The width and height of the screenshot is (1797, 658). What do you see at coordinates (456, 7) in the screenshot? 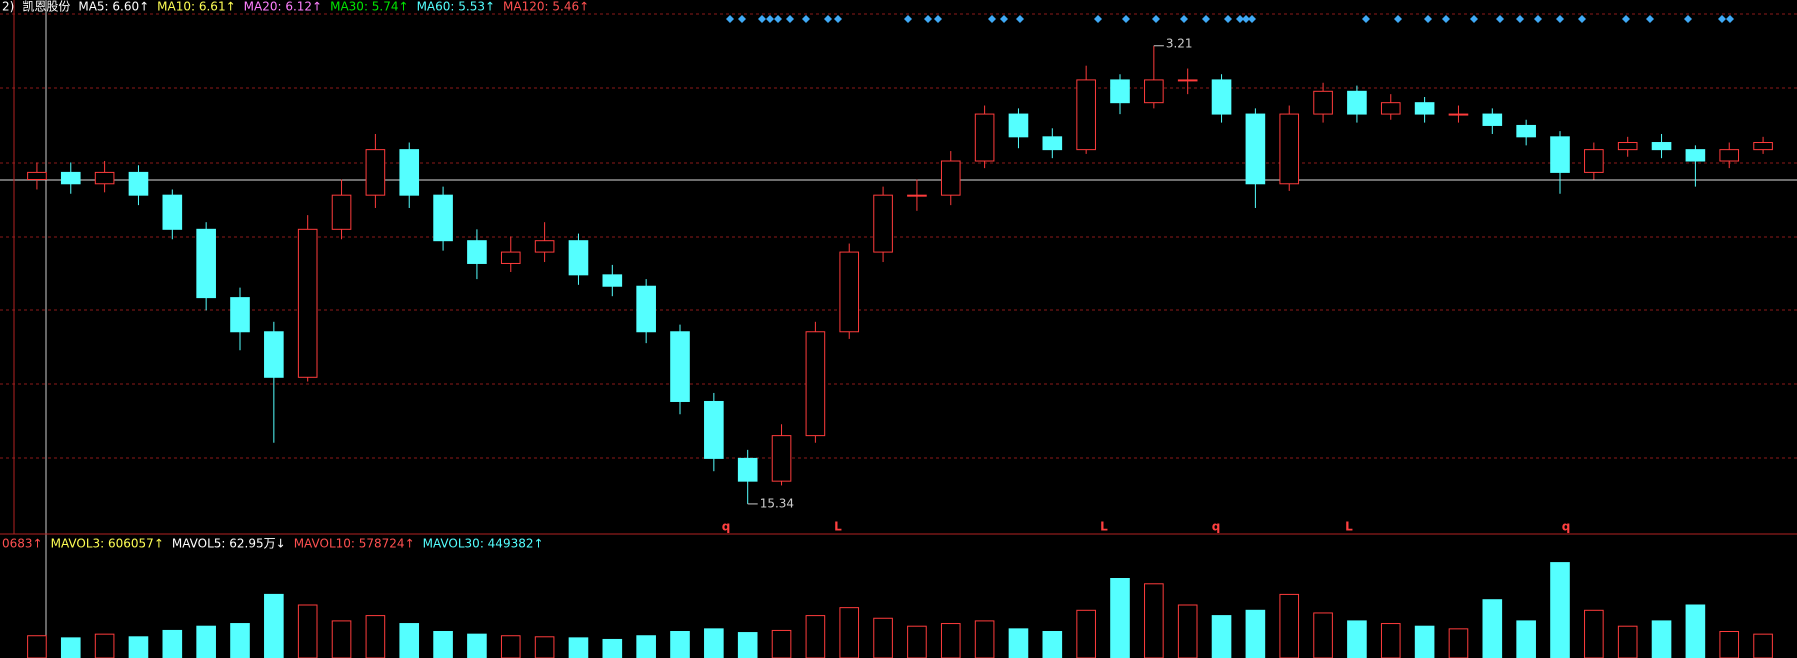
I see `legend-entry: MA60: 5.53↑` at bounding box center [456, 7].